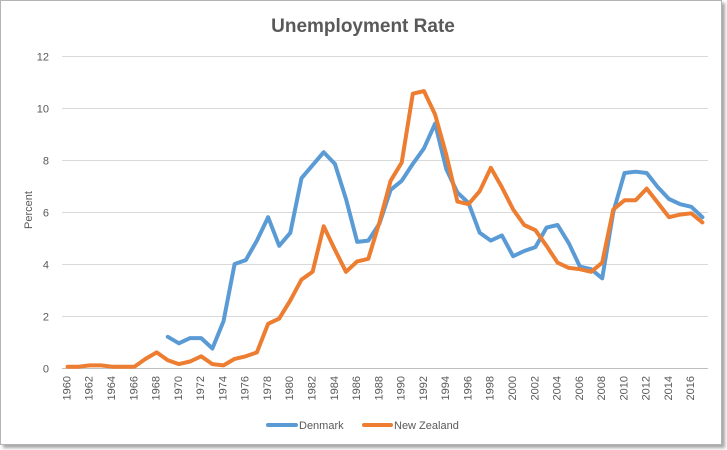  Describe the element at coordinates (223, 388) in the screenshot. I see `x-tick-label: 1974` at that location.